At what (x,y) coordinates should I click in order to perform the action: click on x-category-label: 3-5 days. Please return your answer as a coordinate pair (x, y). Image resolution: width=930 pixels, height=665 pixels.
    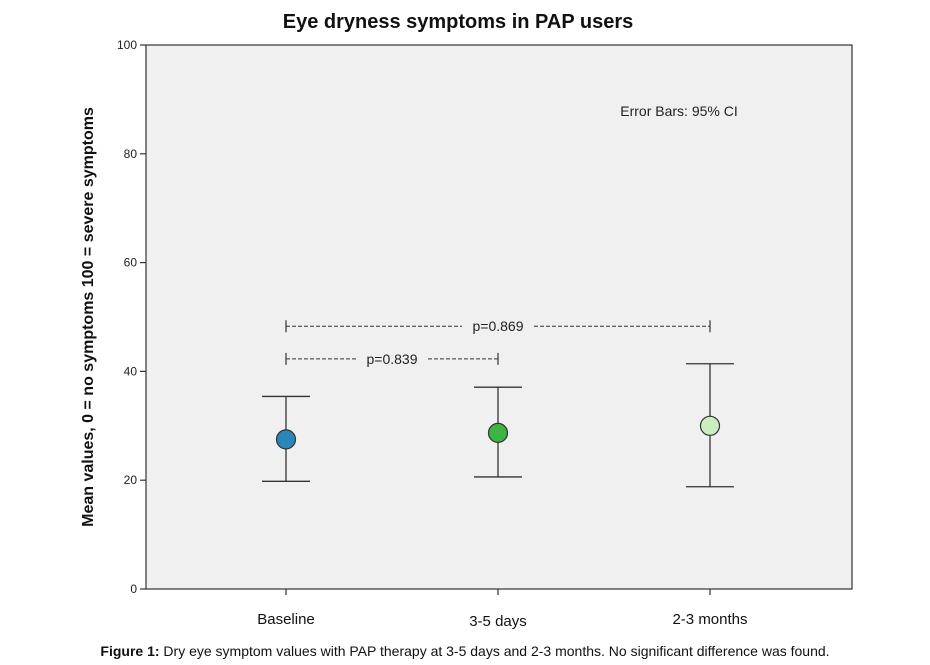
    Looking at the image, I should click on (498, 621).